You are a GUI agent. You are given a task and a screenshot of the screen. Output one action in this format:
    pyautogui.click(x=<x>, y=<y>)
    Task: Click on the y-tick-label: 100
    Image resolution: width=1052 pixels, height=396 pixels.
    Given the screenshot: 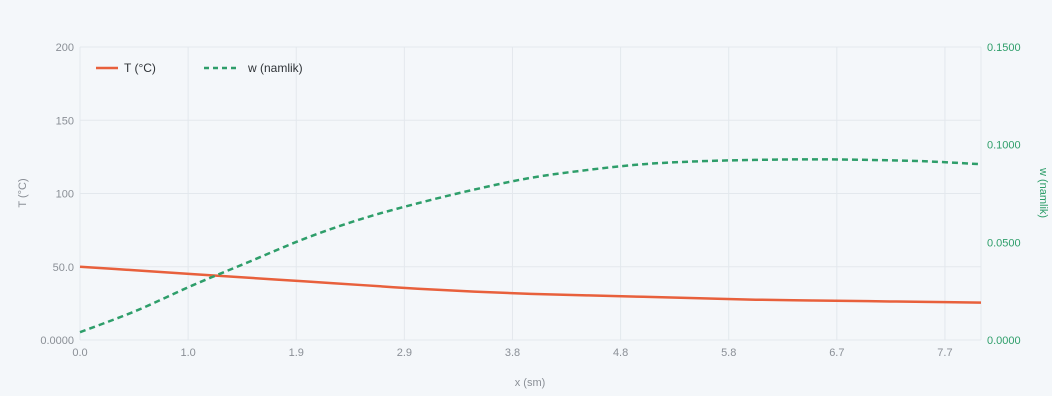 What is the action you would take?
    pyautogui.click(x=65, y=195)
    